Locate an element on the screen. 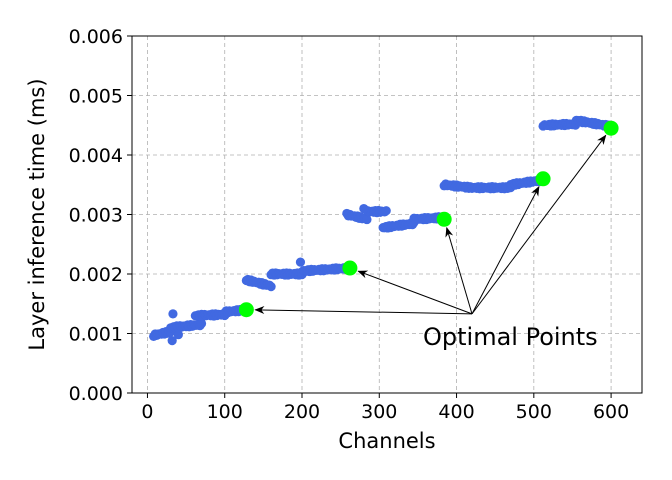 The width and height of the screenshot is (672, 480). x-tick-label: 400 is located at coordinates (456, 412).